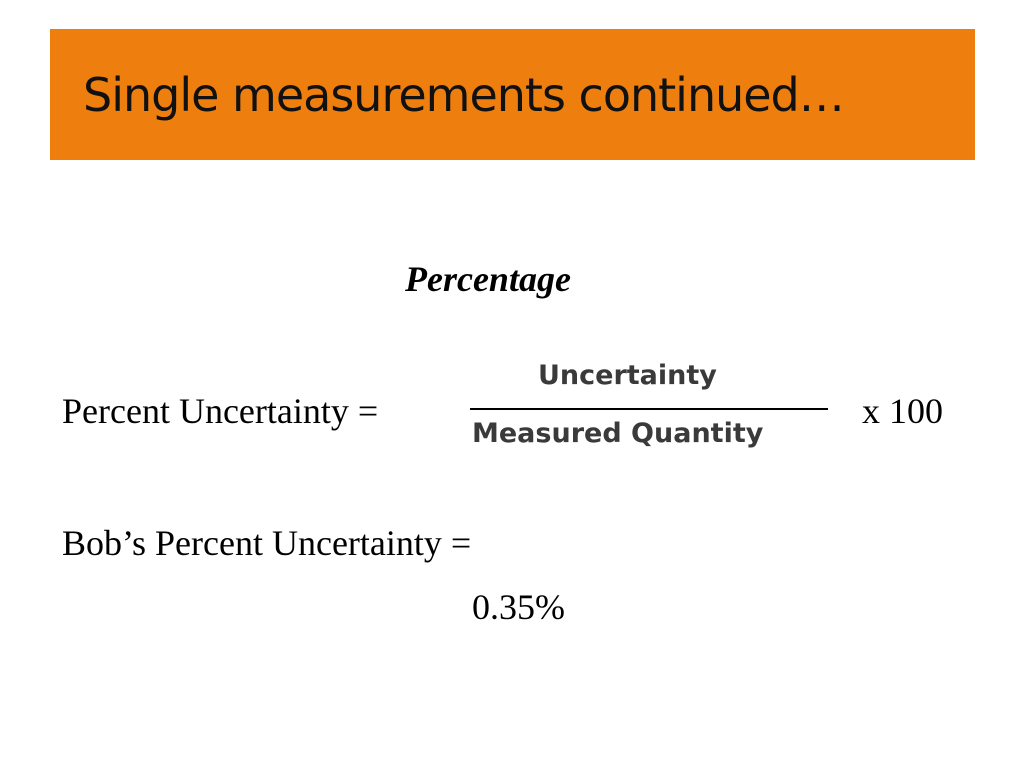 This screenshot has height=768, width=1024. Describe the element at coordinates (649, 409) in the screenshot. I see `fraction-bar` at that location.